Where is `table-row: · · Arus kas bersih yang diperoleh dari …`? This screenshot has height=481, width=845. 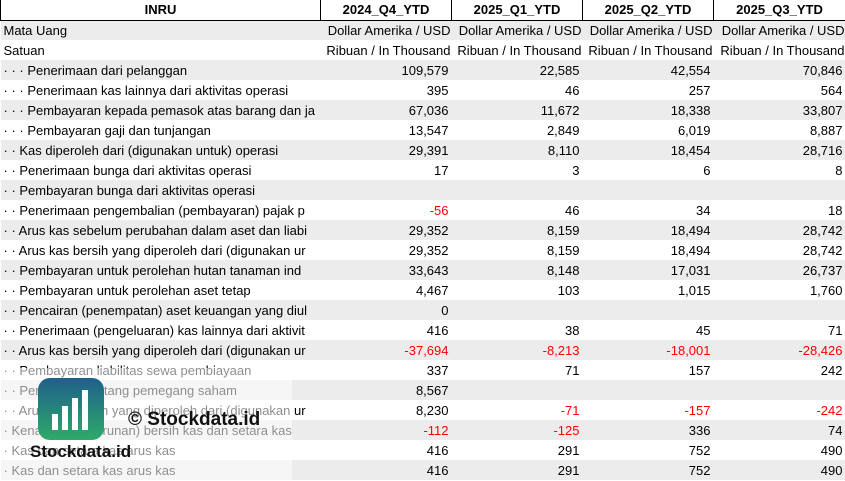
table-row: · · Arus kas bersih yang diperoleh dari … is located at coordinates (422, 350).